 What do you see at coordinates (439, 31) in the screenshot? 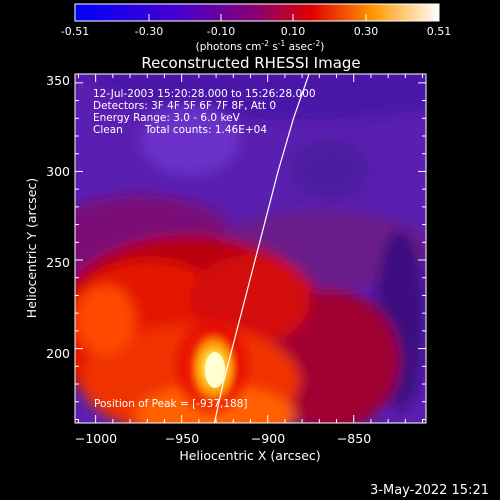
I see `colorbar-tick-label: 0.51` at bounding box center [439, 31].